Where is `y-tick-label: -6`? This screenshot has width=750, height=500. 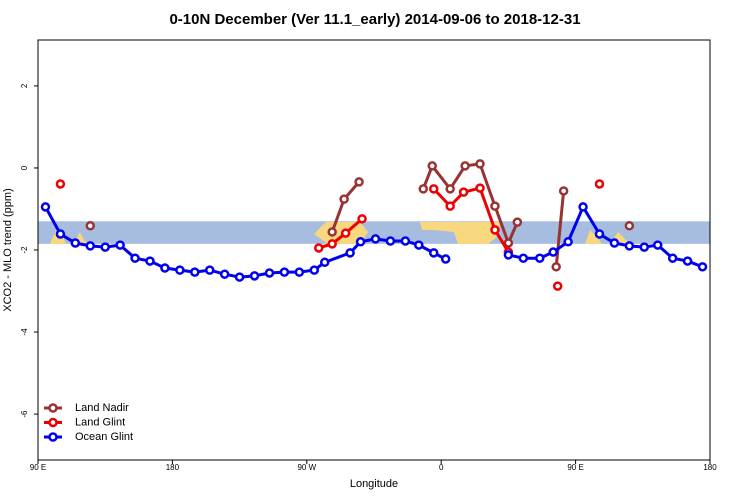 y-tick-label: -6 is located at coordinates (24, 414).